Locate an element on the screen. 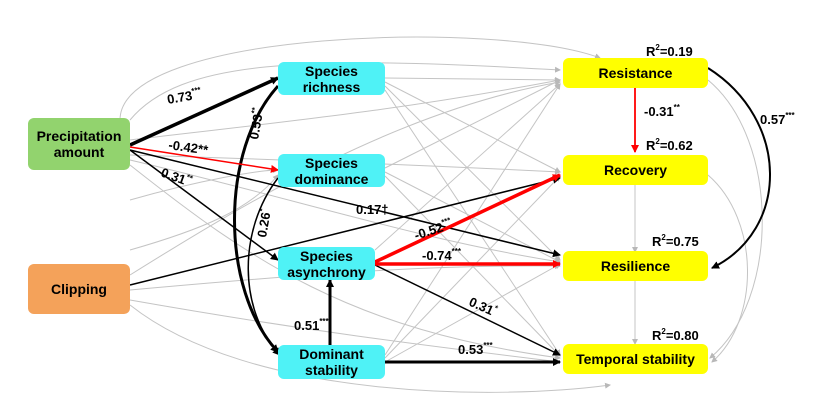 Image resolution: width=822 pixels, height=406 pixels. label-asynchrony-resilience: -0.74*** is located at coordinates (442, 255).